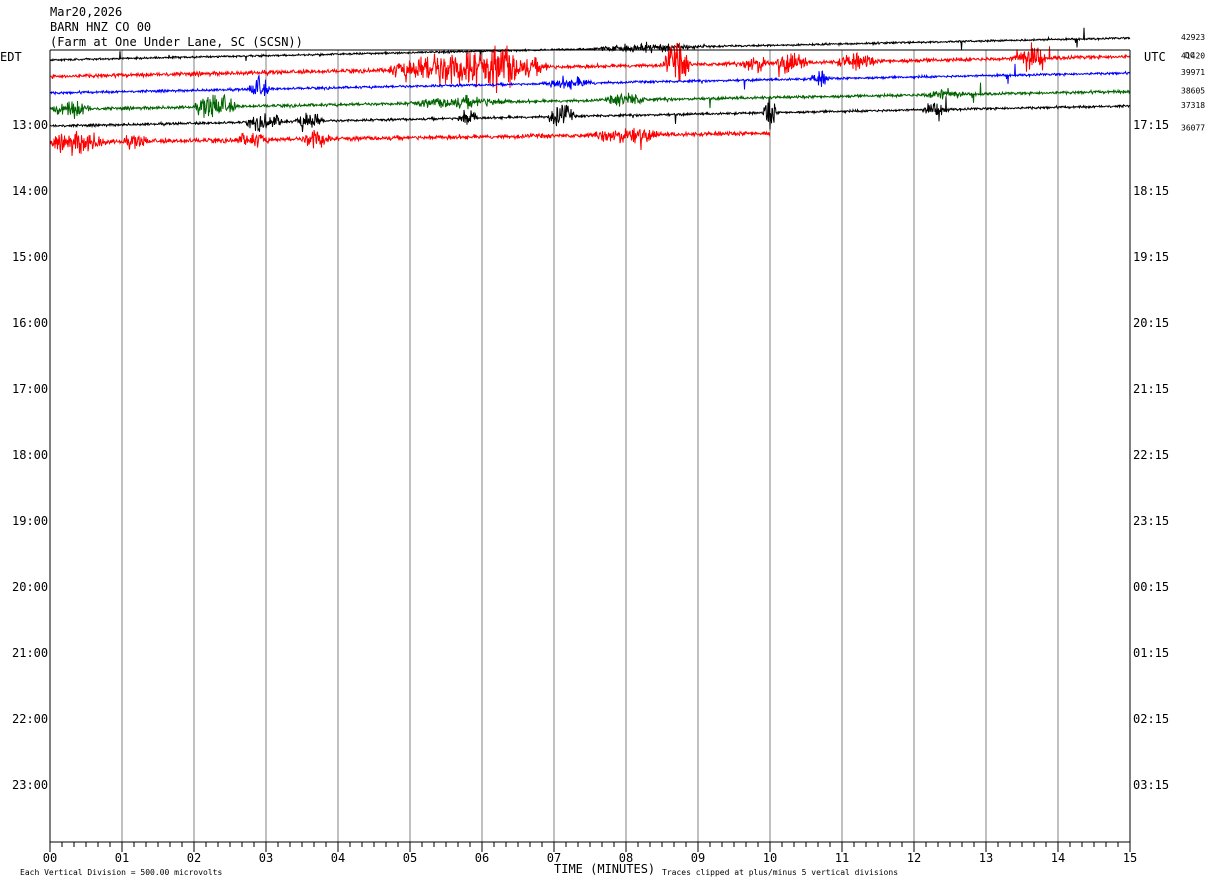  Describe the element at coordinates (194, 858) in the screenshot. I see `minute-label: 02` at that location.